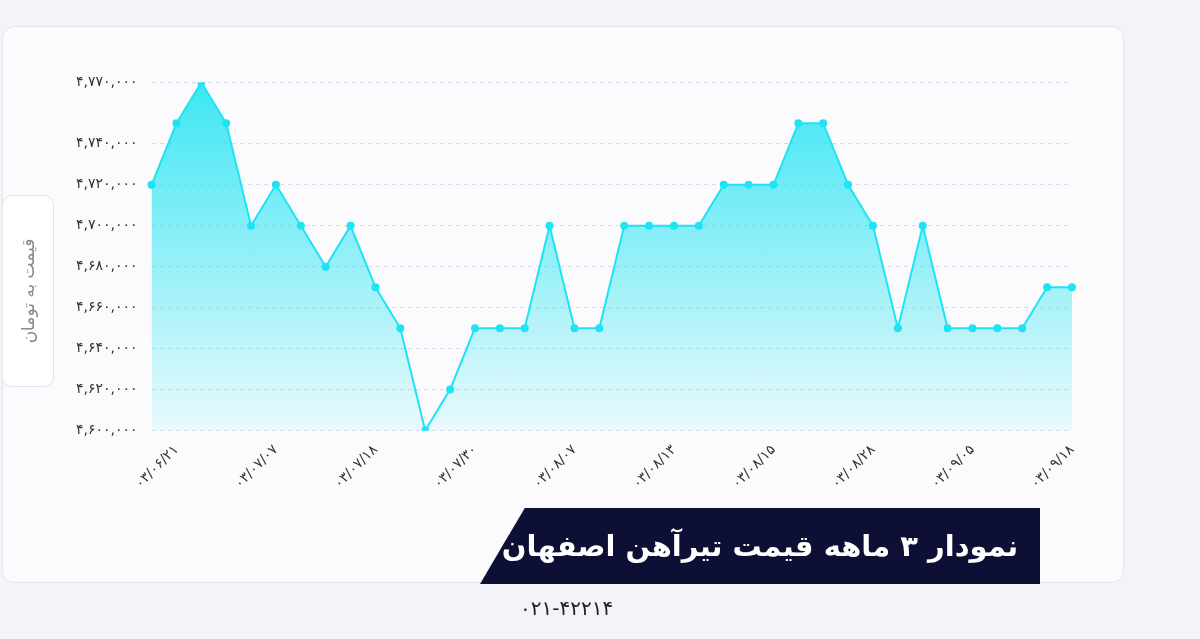 This screenshot has height=639, width=1200. I want to click on y-tick-label: ۴,۷۷۰,۰۰۰, so click(106, 81).